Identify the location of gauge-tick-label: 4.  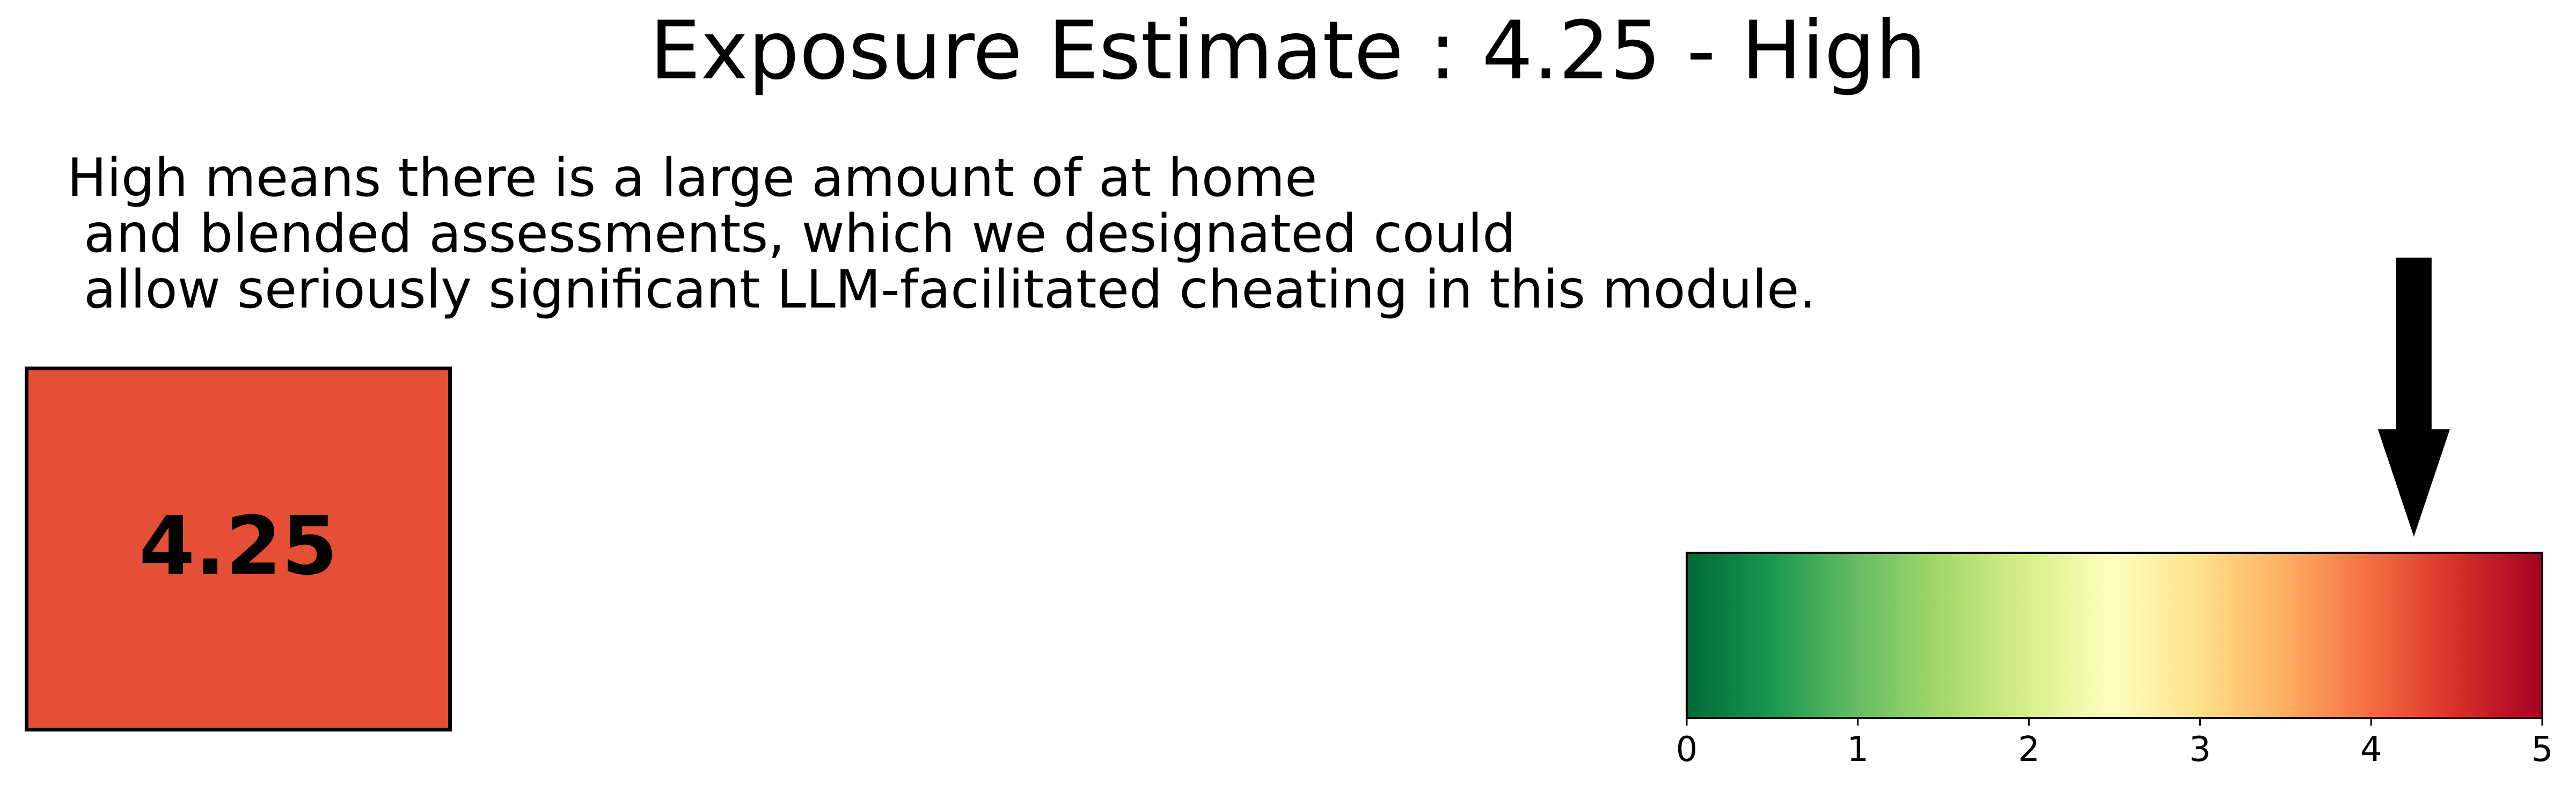
(2371, 750).